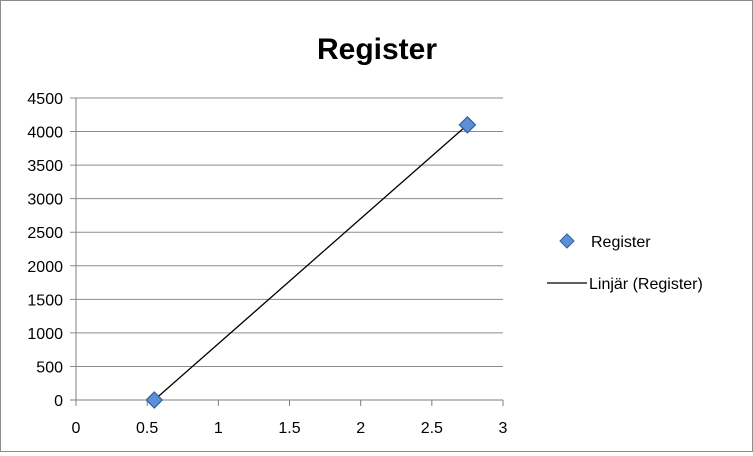  I want to click on x-axis-ticks: 0 0.5 1 1.5 2 2.5 3, so click(290, 428).